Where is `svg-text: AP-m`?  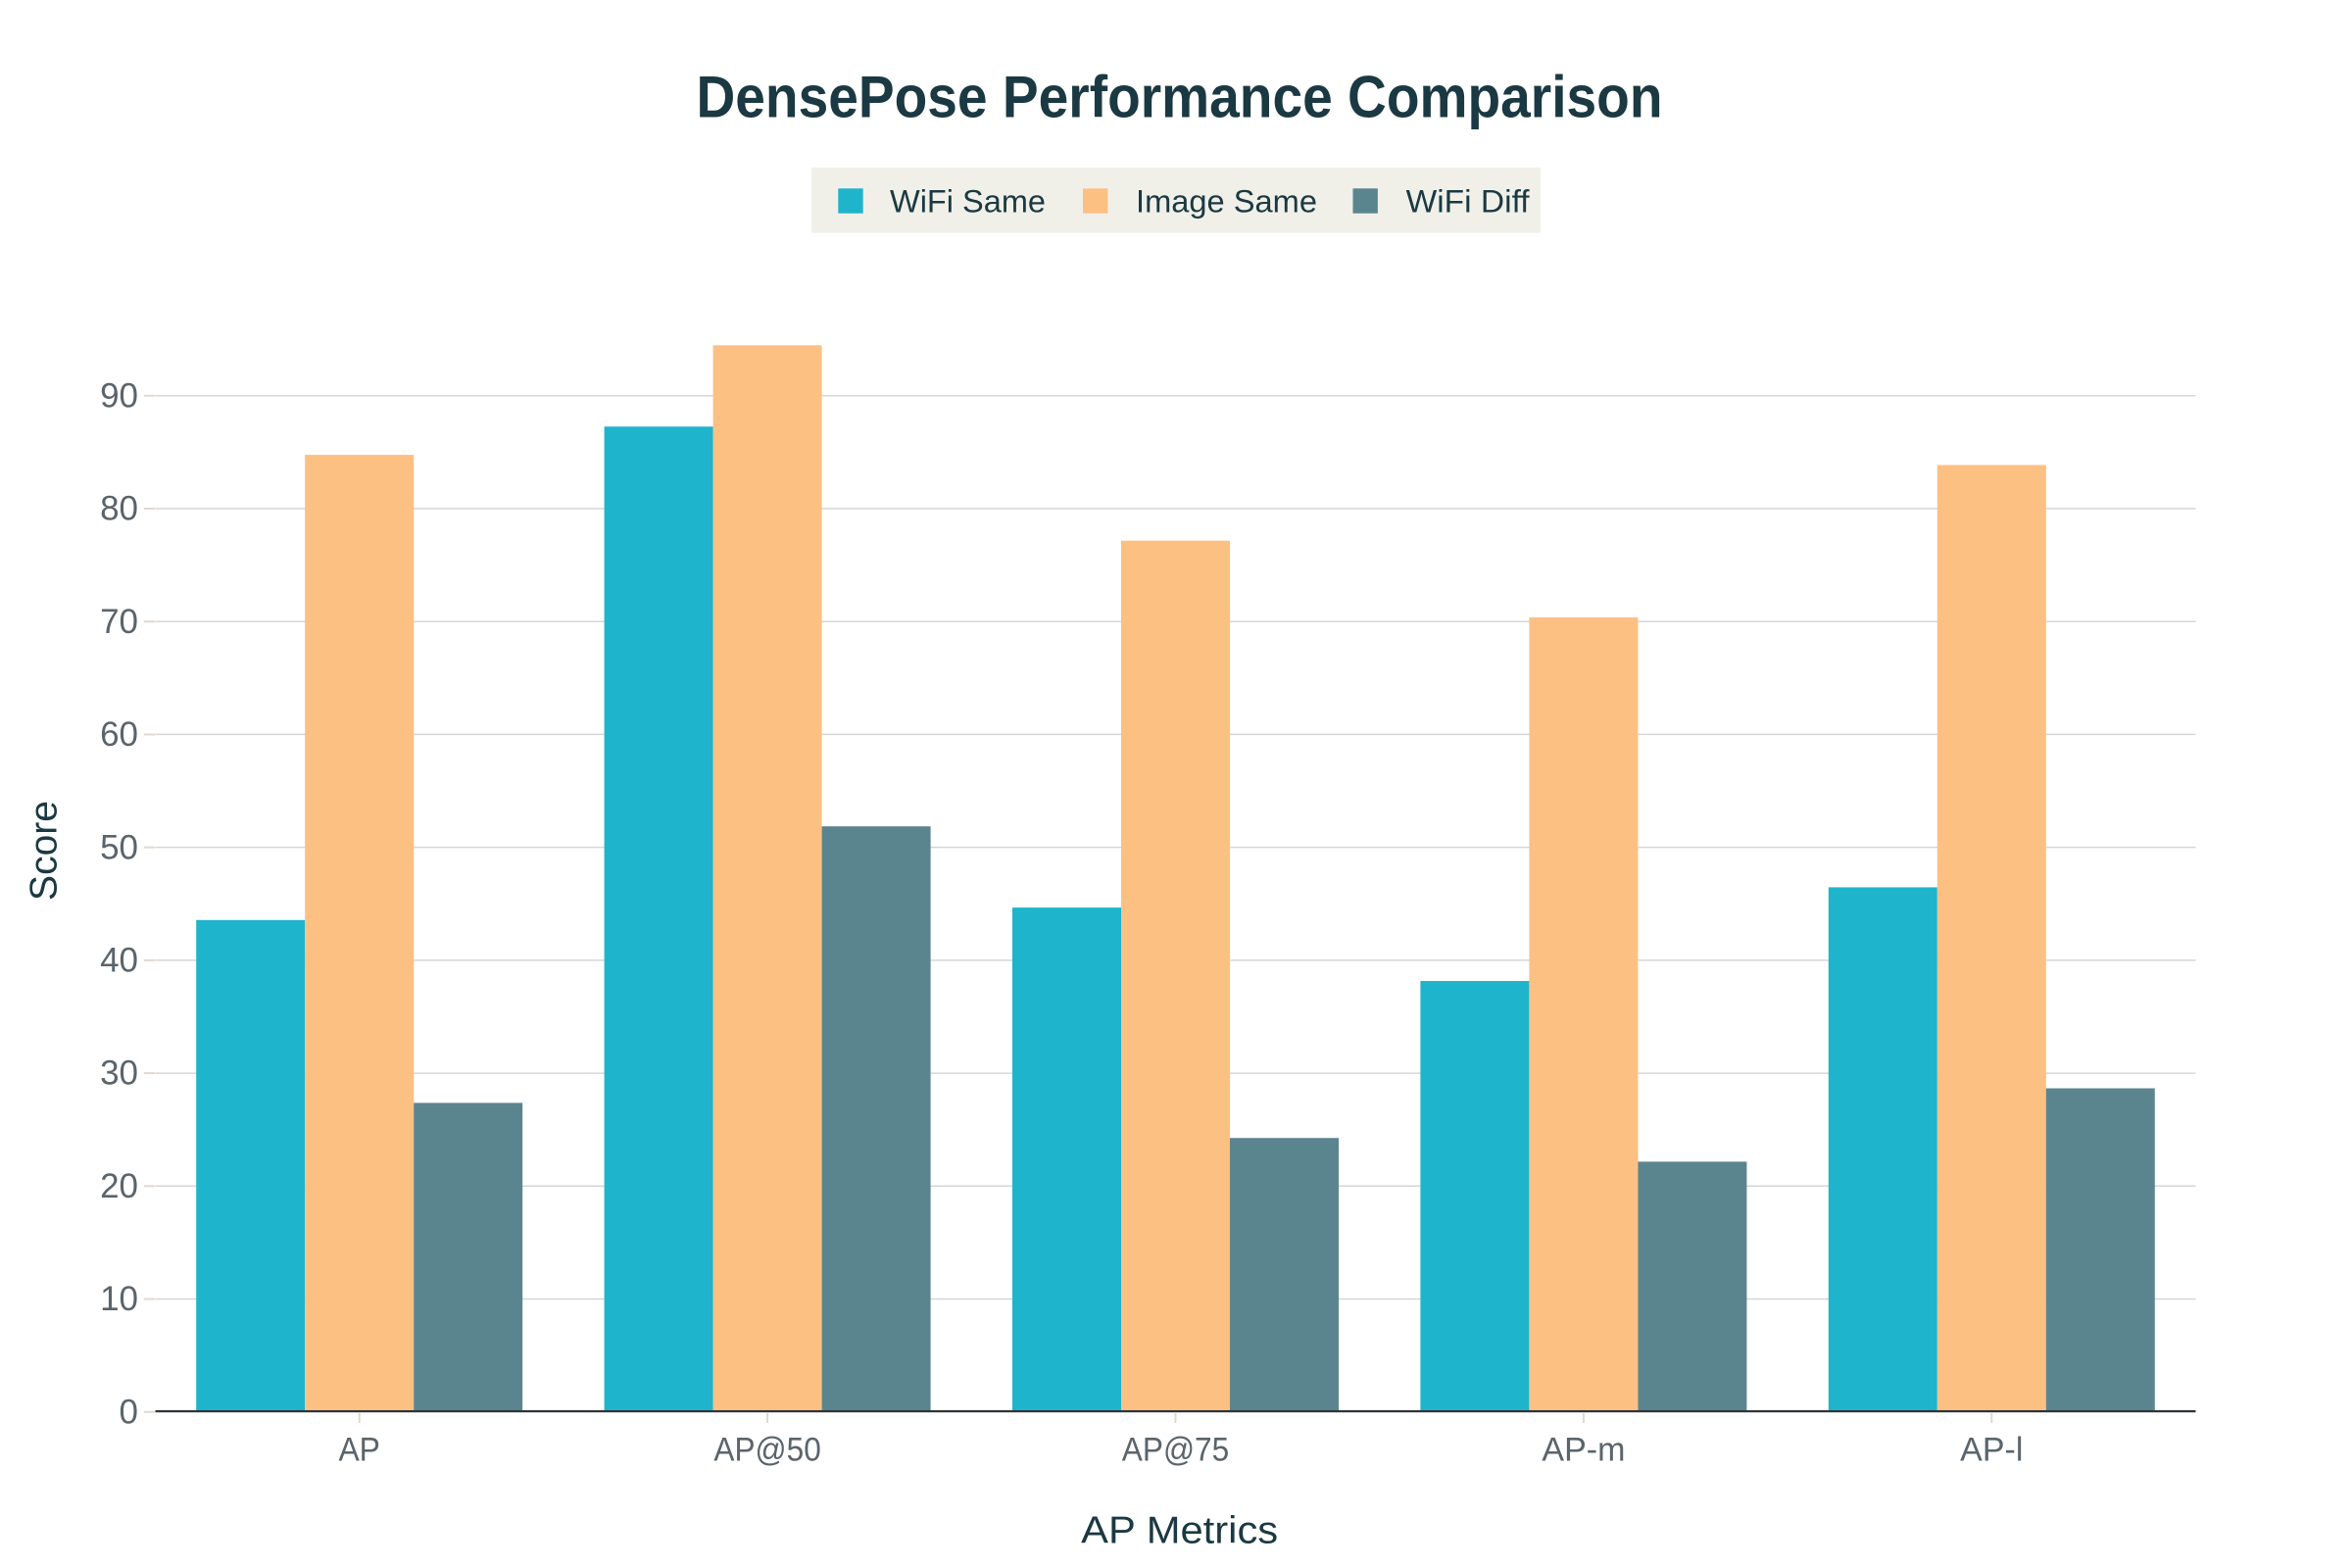
svg-text: AP-m is located at coordinates (1583, 1450).